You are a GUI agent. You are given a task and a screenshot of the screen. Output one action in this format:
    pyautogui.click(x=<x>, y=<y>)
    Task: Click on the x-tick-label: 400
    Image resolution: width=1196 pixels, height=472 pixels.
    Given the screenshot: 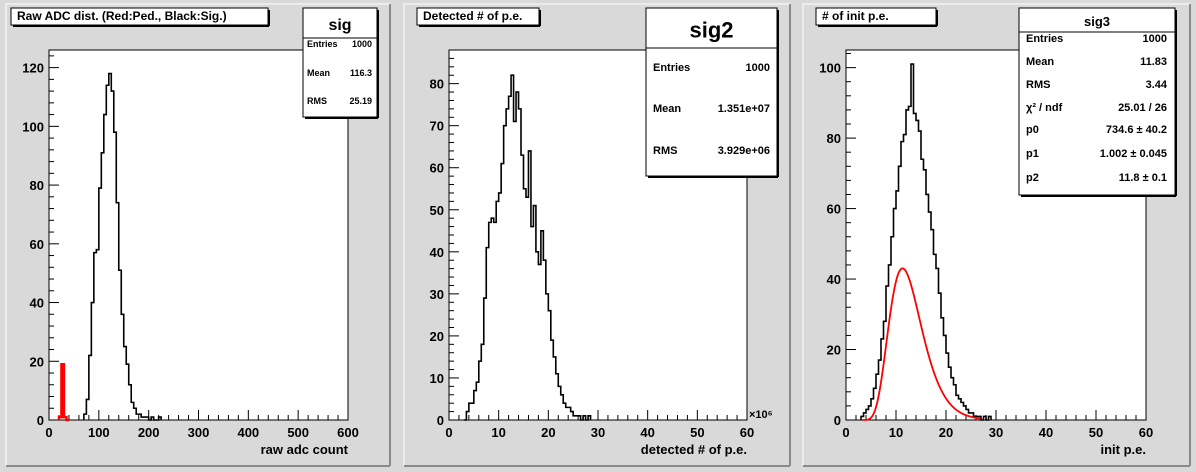 What is the action you would take?
    pyautogui.click(x=248, y=432)
    